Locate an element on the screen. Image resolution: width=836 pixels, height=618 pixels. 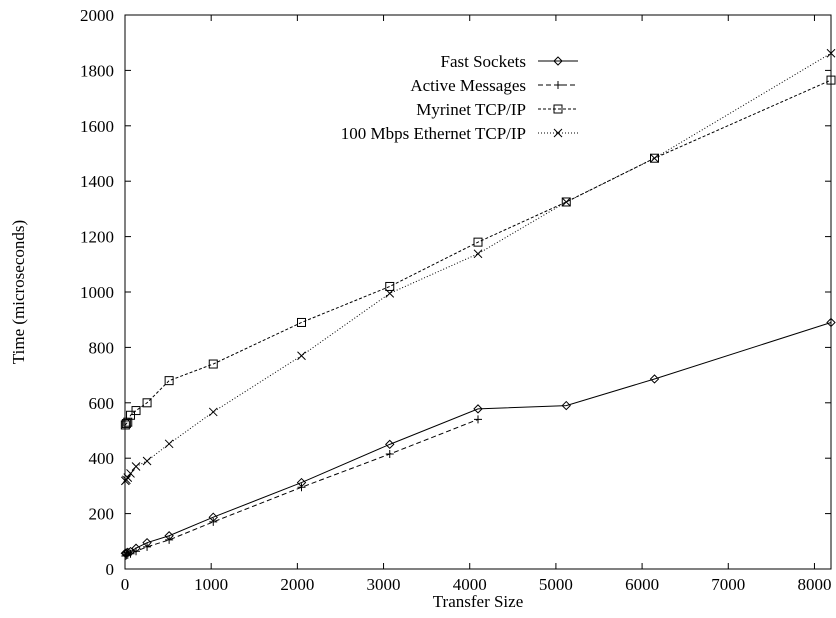
y-tick-label-400: 400 is located at coordinates (102, 458).